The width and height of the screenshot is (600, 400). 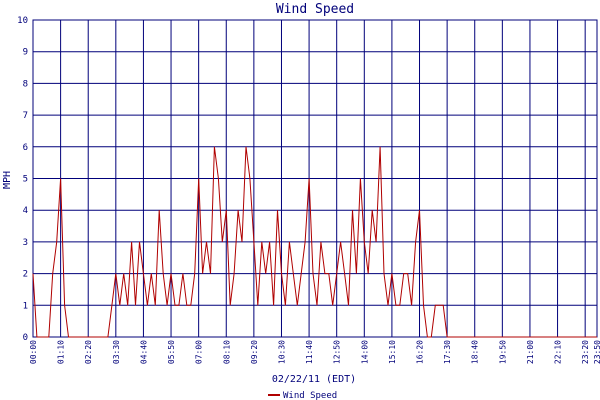 What do you see at coordinates (25, 84) in the screenshot?
I see `y-tick-label: 8` at bounding box center [25, 84].